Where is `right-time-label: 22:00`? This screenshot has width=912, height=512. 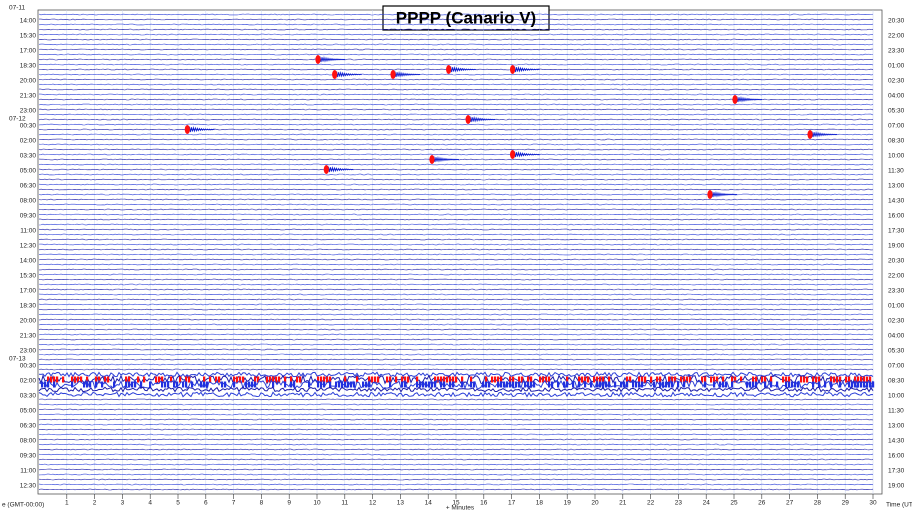 right-time-label: 22:00 is located at coordinates (896, 36).